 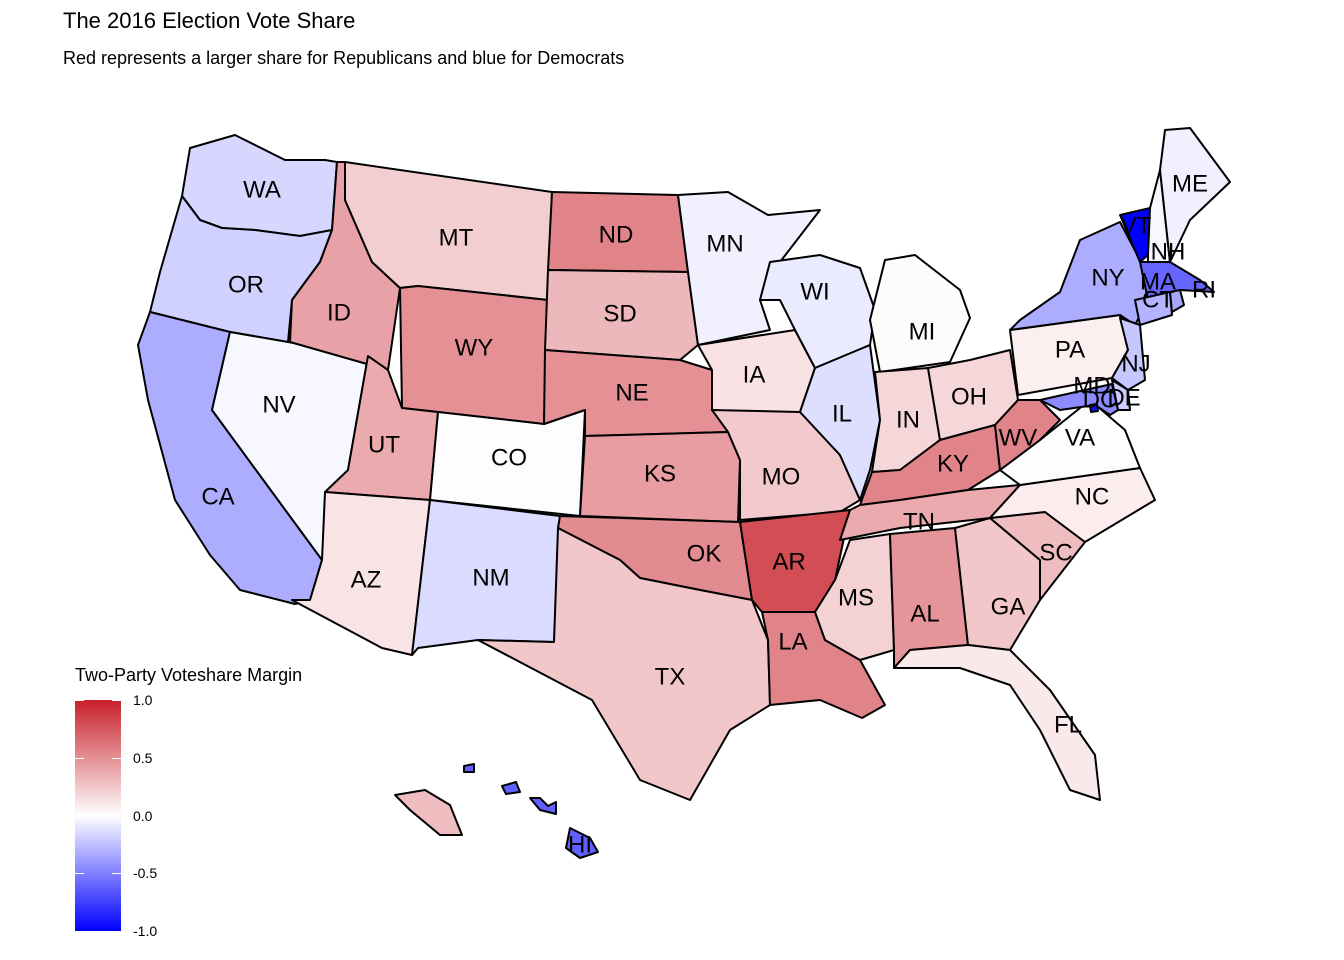 I want to click on state-FL, so click(x=997, y=722).